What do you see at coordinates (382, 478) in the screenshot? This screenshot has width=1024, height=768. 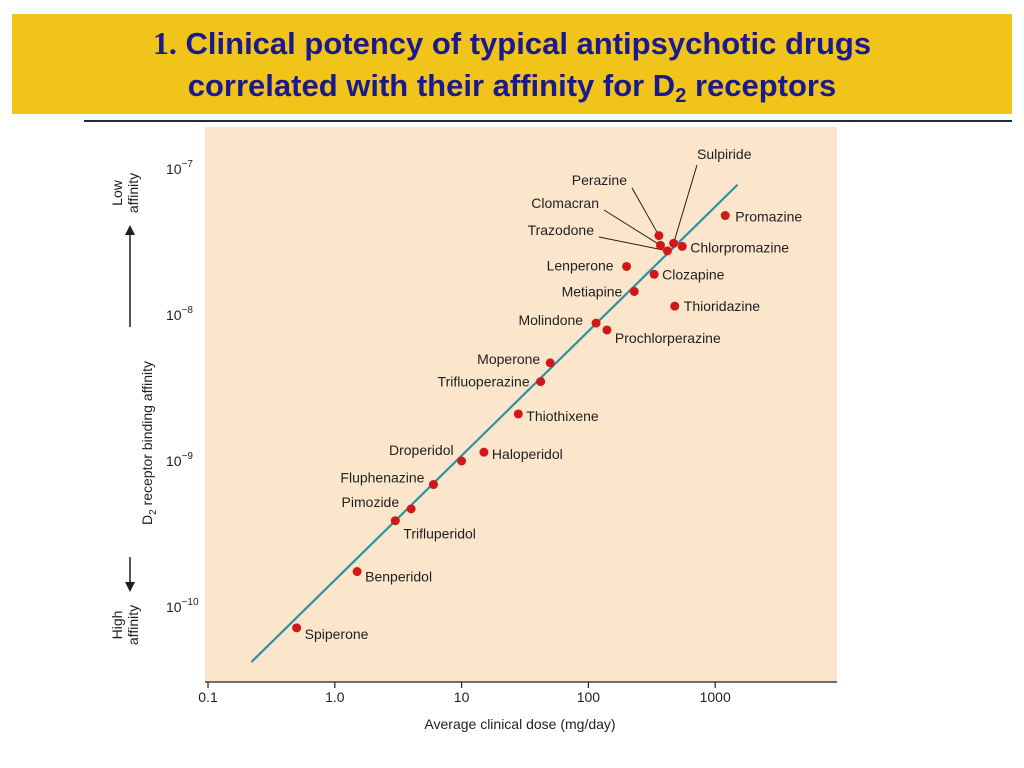 I see `label-fluphenazine: Fluphenazine` at bounding box center [382, 478].